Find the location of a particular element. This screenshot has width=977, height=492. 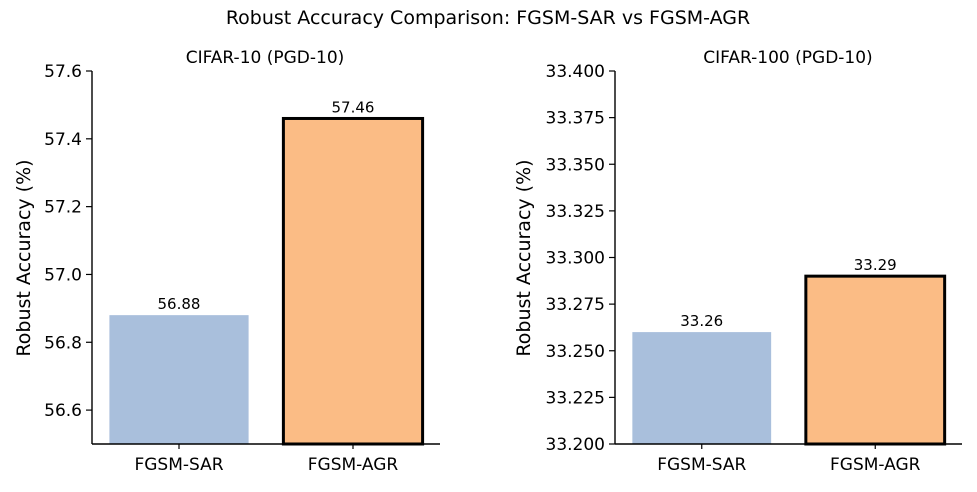

y-tick-label: 33.225 is located at coordinates (575, 398).